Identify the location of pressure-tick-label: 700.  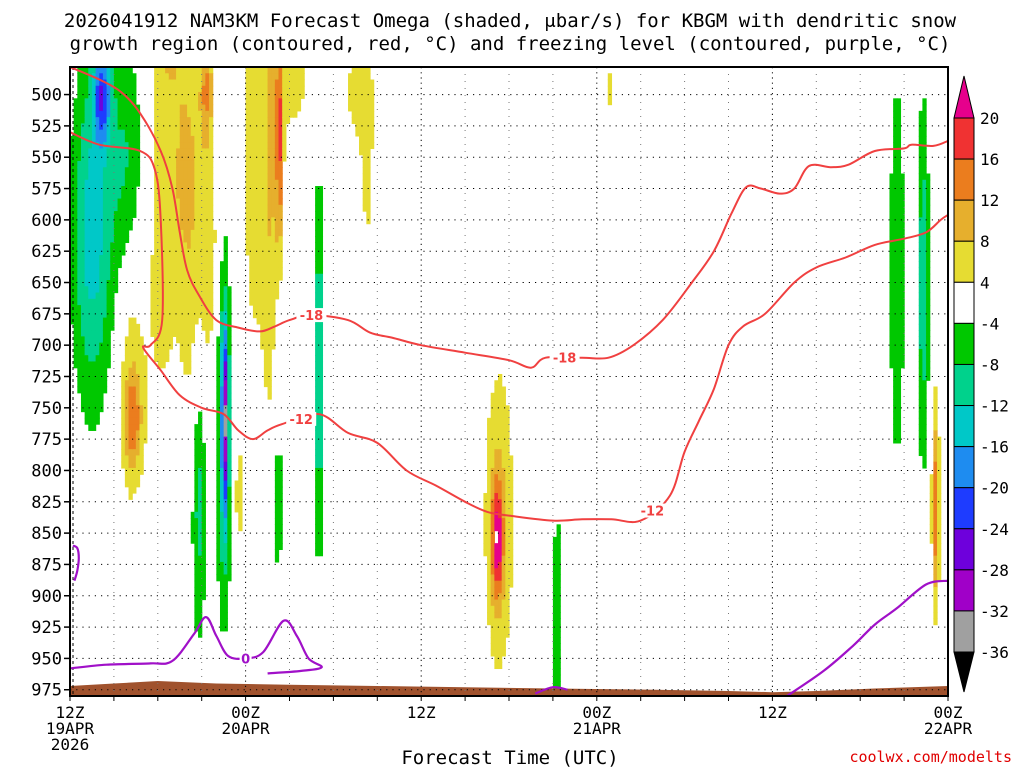
(46, 346).